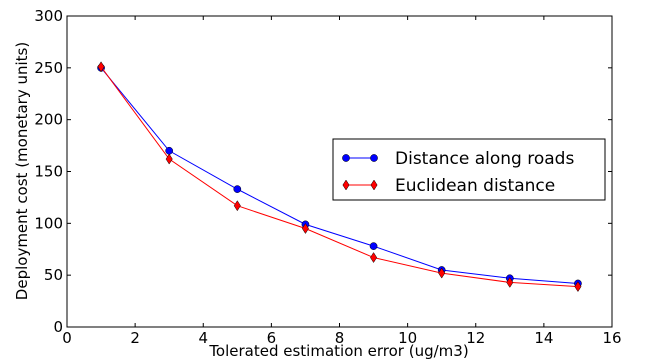 The width and height of the screenshot is (645, 360). What do you see at coordinates (135, 338) in the screenshot?
I see `x-tick-label: 2` at bounding box center [135, 338].